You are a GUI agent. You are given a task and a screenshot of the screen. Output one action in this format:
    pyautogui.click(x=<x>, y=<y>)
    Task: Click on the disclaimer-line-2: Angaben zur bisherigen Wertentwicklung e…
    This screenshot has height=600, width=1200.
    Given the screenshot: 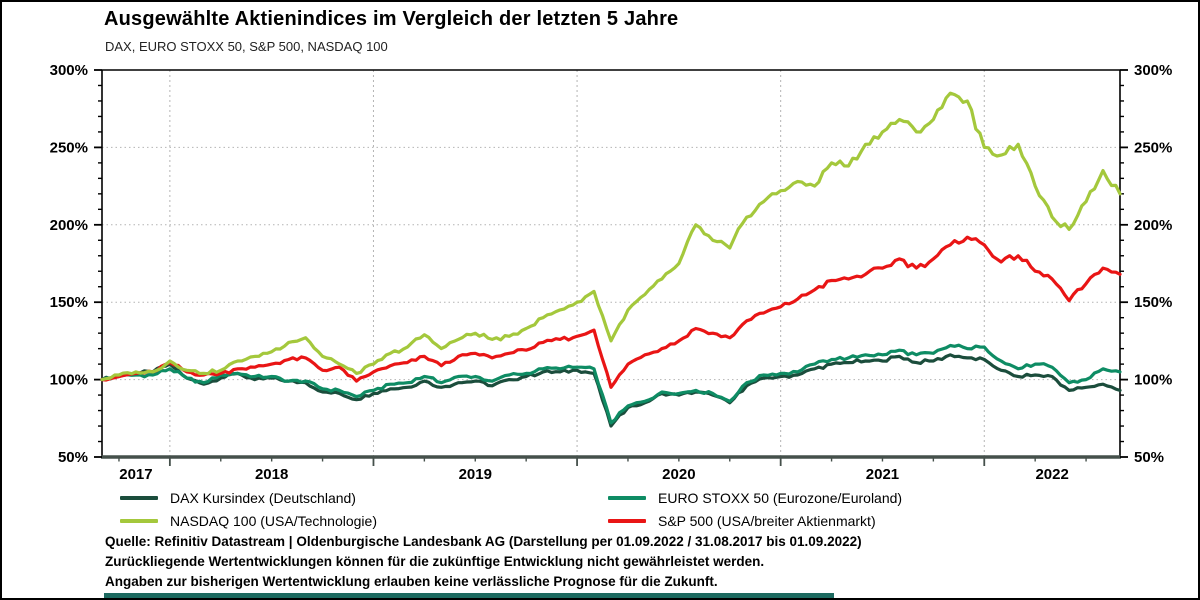 What is the action you would take?
    pyautogui.click(x=411, y=581)
    